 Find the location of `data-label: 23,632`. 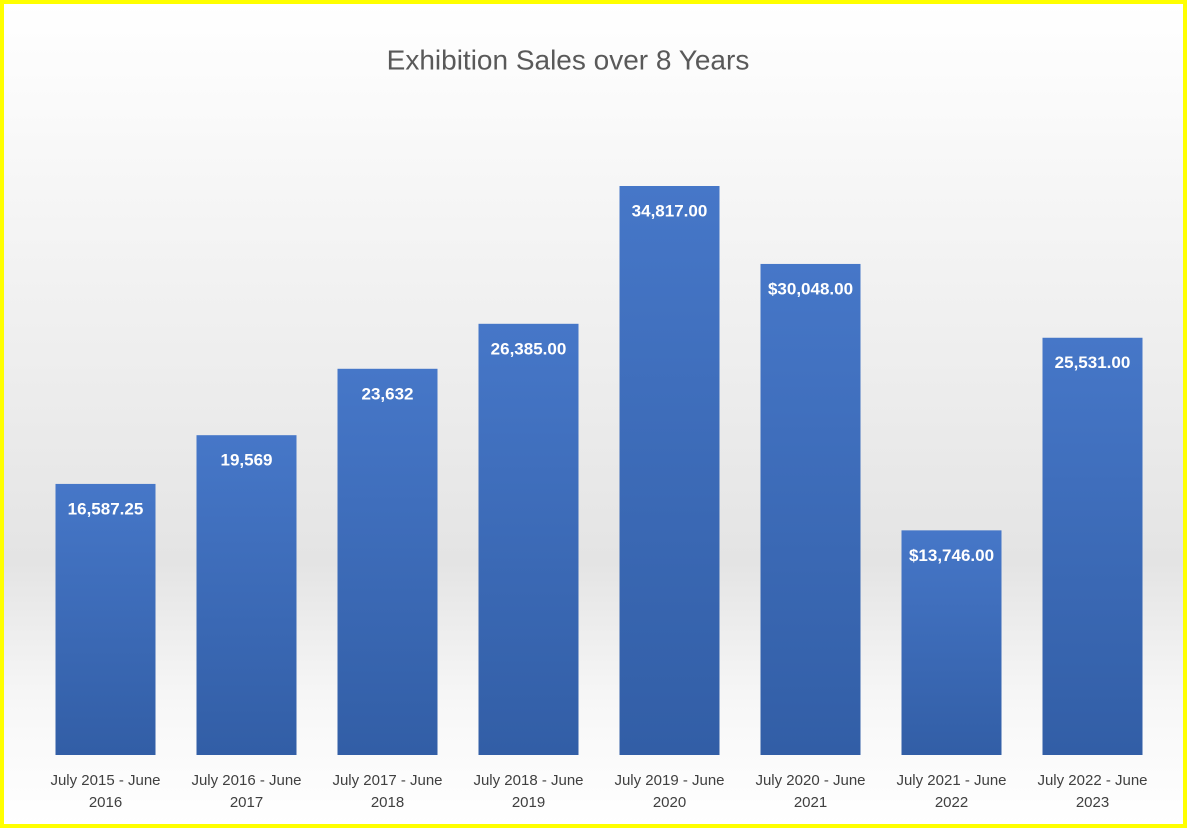

data-label: 23,632 is located at coordinates (388, 393).